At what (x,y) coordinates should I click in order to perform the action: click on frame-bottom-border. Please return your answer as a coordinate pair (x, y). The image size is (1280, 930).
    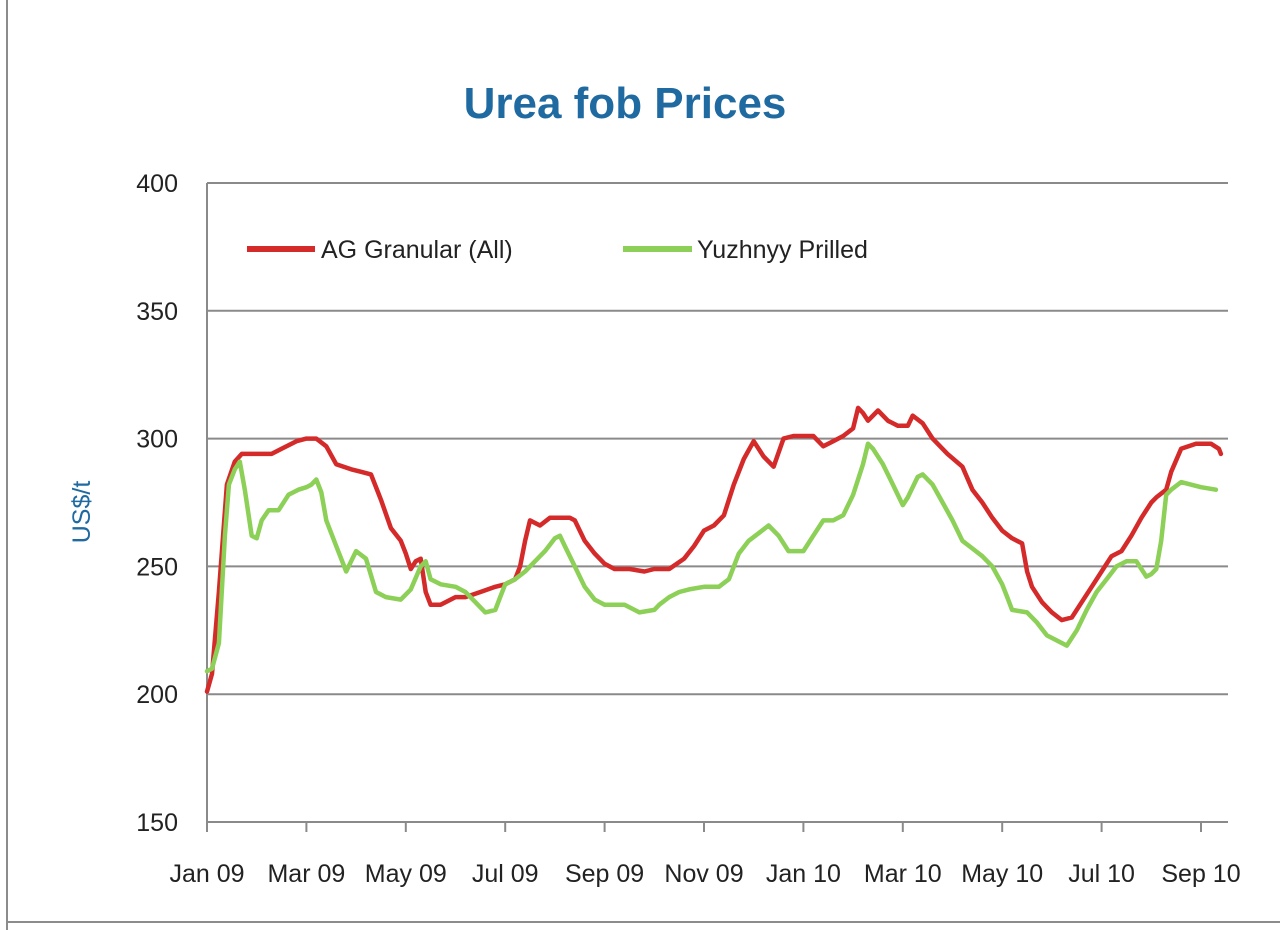
    Looking at the image, I should click on (643, 922).